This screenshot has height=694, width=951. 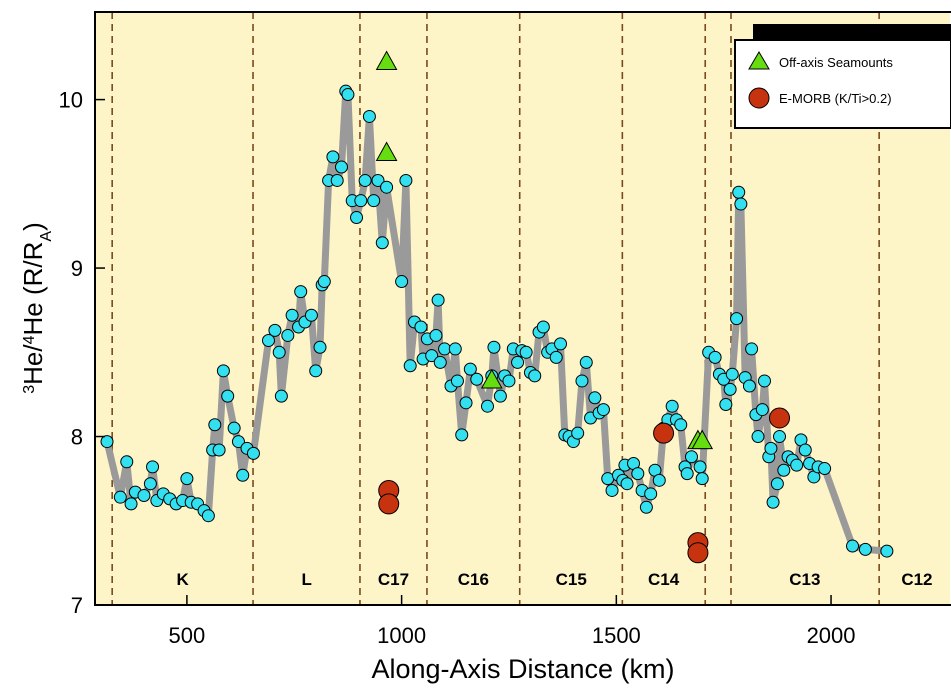 I want to click on x-tick-label: 1500, so click(x=616, y=635).